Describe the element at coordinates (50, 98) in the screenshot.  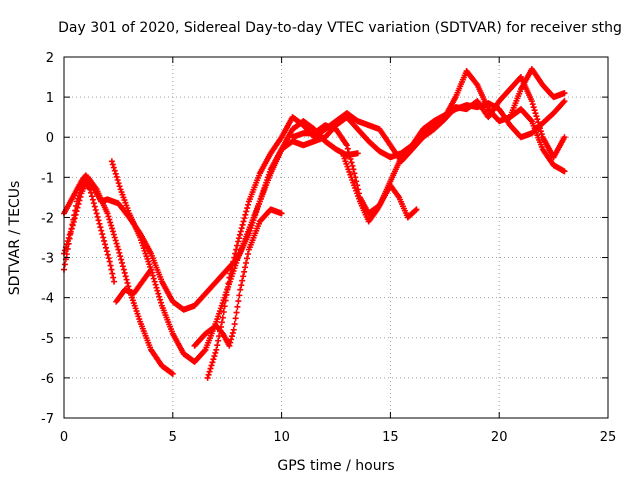
I see `y-tick-label: 1` at that location.